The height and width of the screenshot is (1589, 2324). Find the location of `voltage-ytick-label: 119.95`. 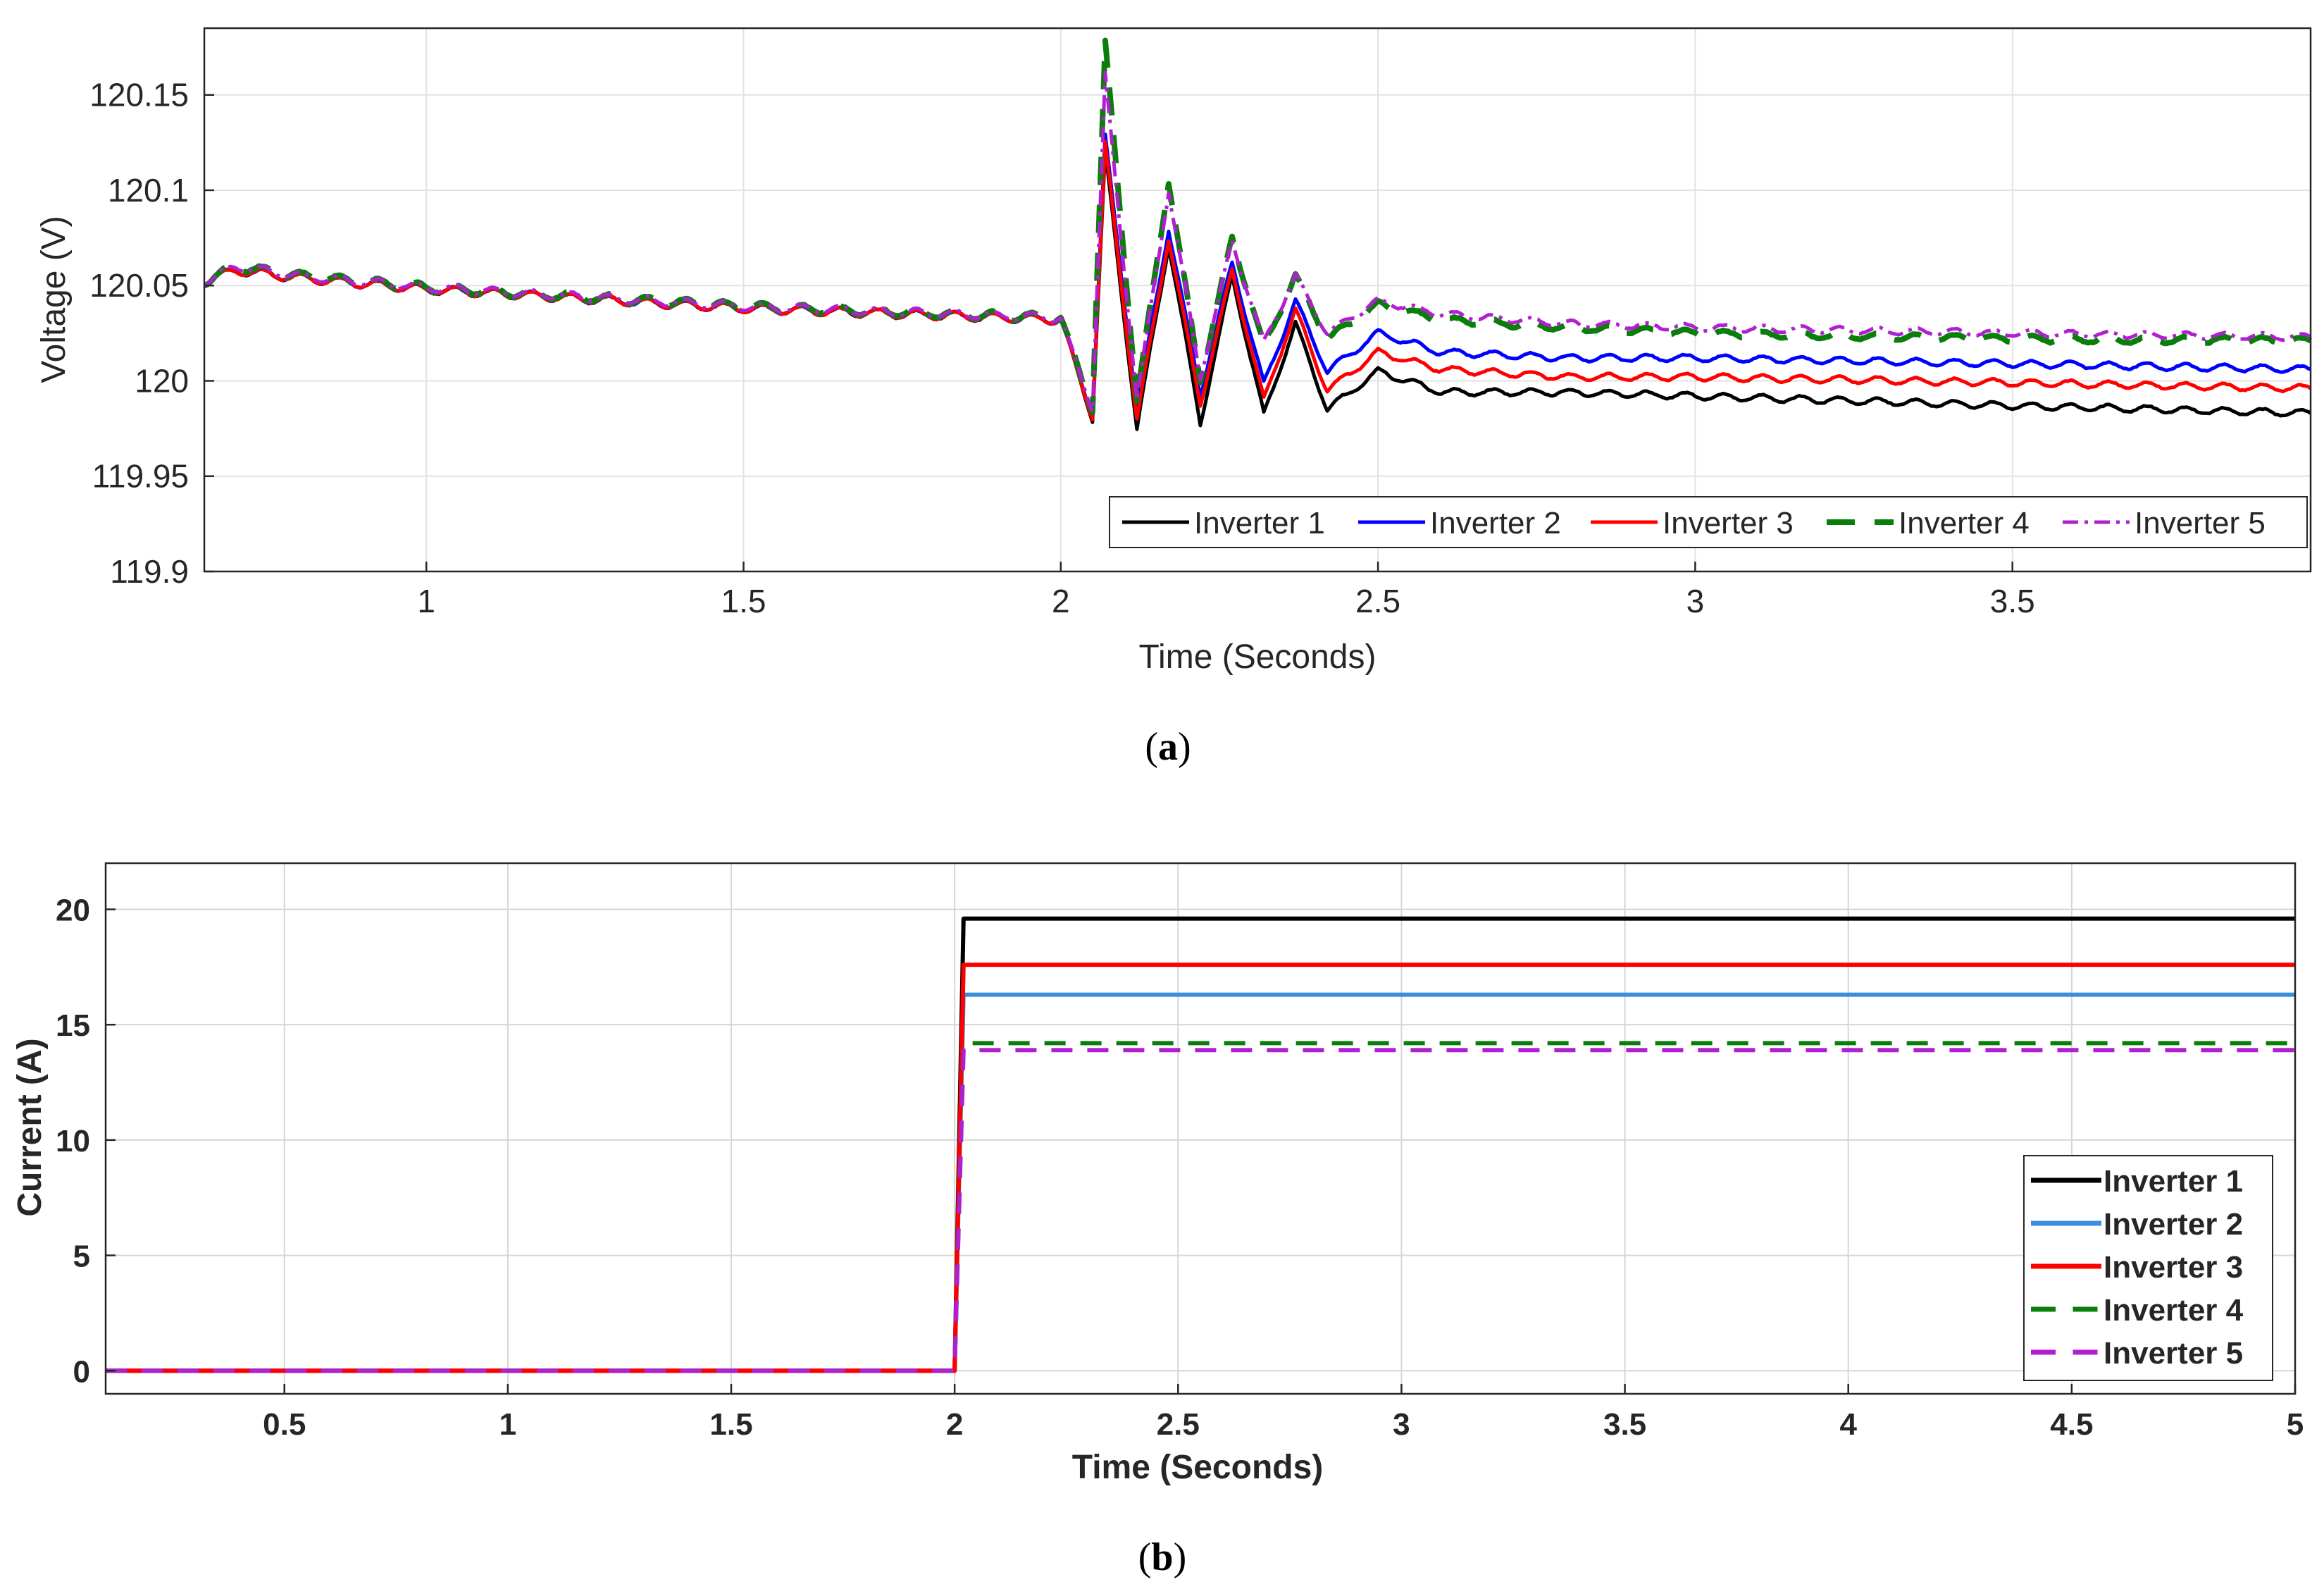

voltage-ytick-label: 119.95 is located at coordinates (140, 477).